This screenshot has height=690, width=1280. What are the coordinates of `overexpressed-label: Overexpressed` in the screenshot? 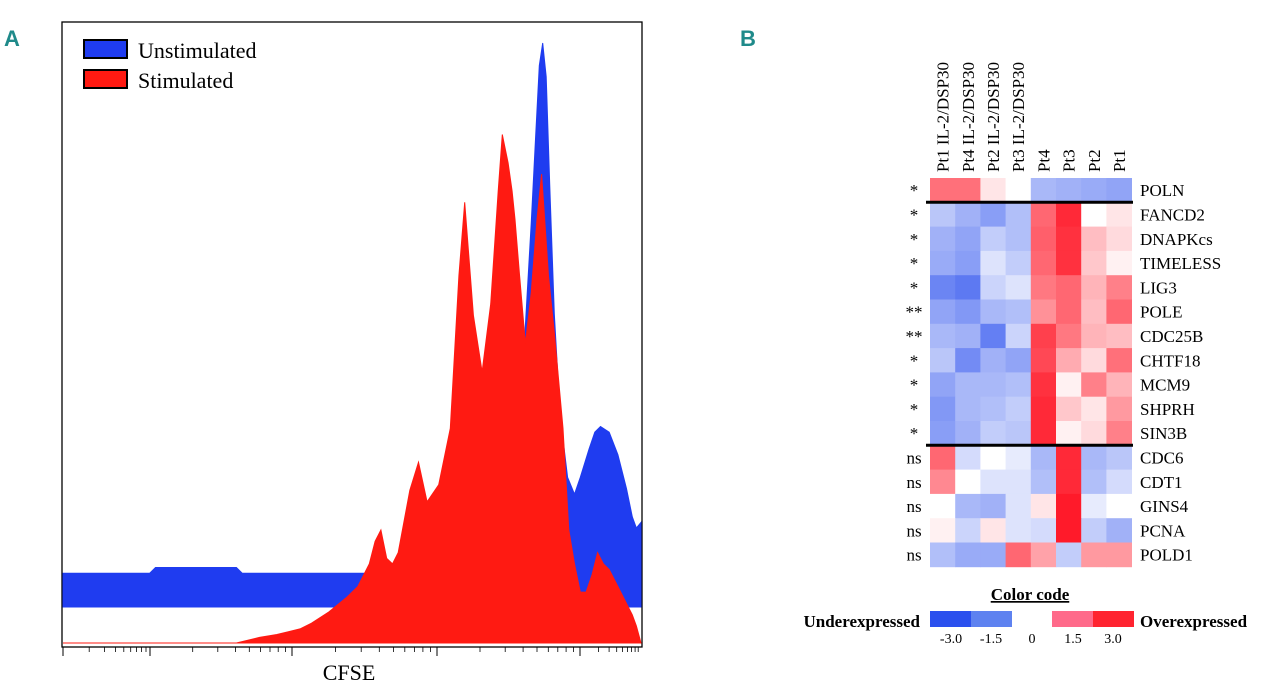 It's located at (1194, 621).